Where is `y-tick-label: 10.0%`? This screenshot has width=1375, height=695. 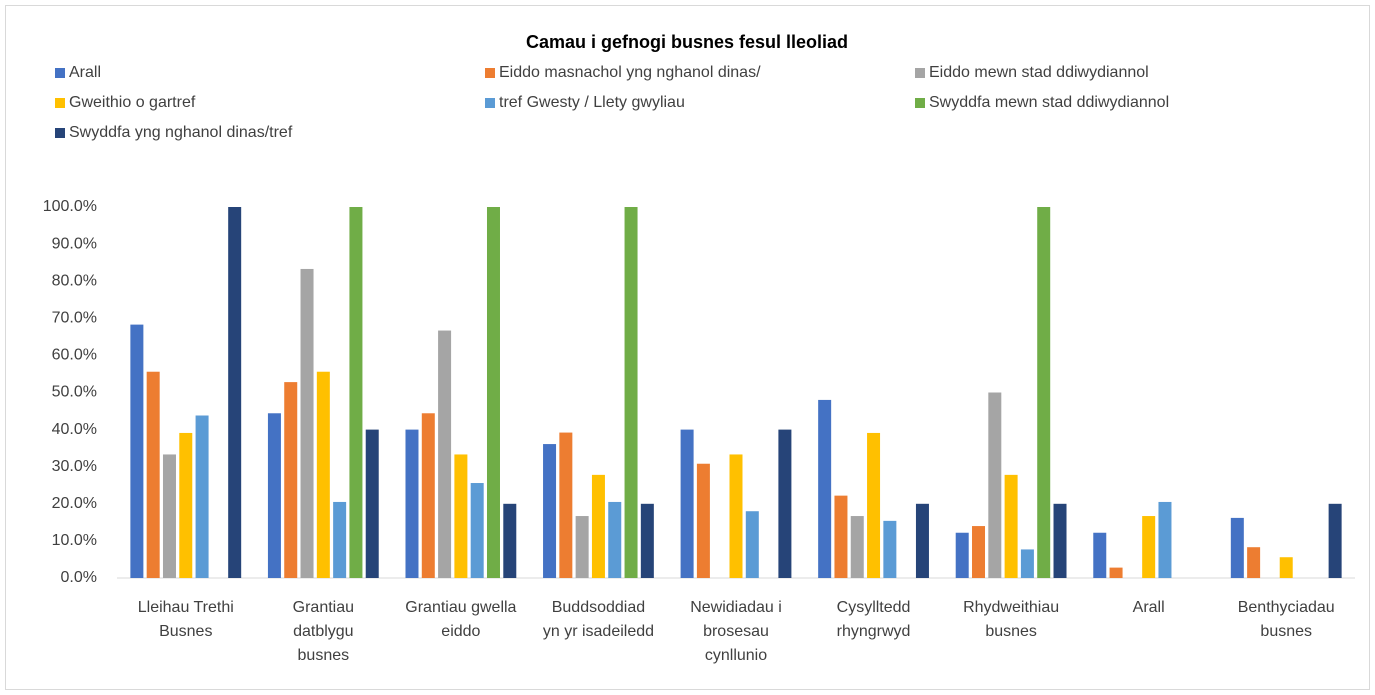 y-tick-label: 10.0% is located at coordinates (74, 540).